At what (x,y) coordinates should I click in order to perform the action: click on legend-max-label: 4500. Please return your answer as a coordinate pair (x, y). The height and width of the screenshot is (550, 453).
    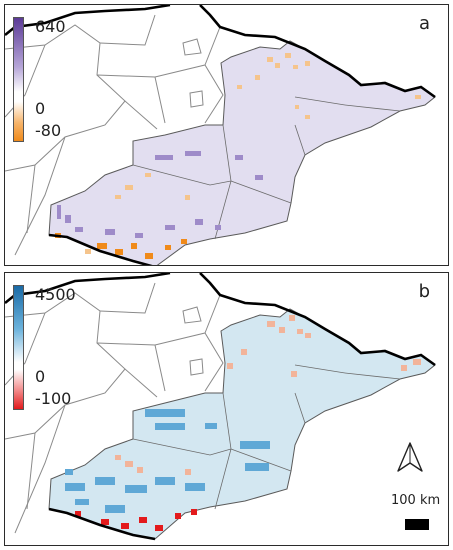
    Looking at the image, I should click on (55, 294).